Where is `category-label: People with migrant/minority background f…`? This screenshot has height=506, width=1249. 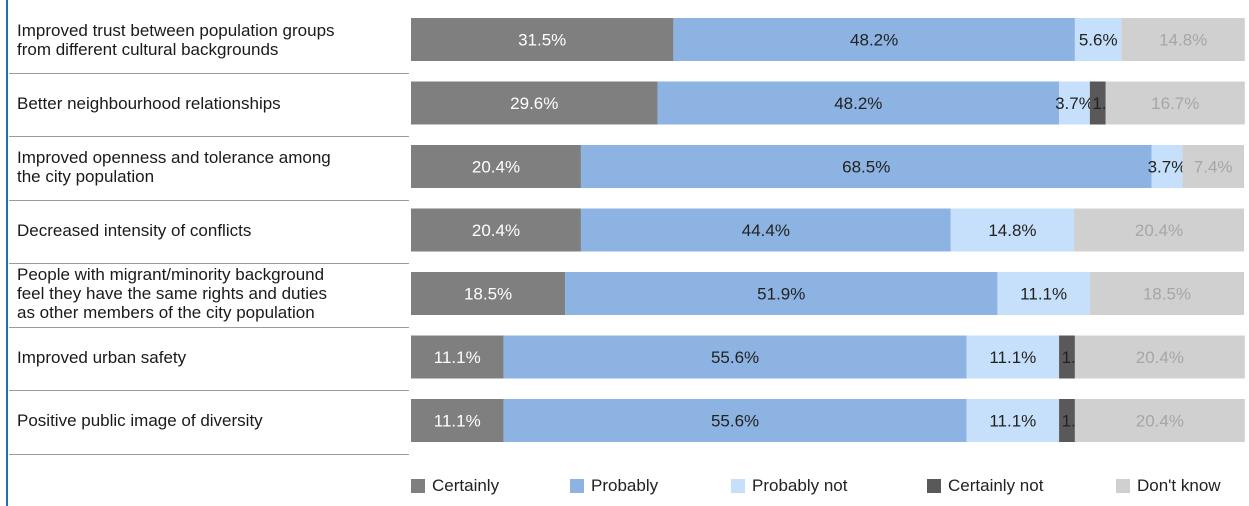
category-label: People with migrant/minority background f… is located at coordinates (172, 293).